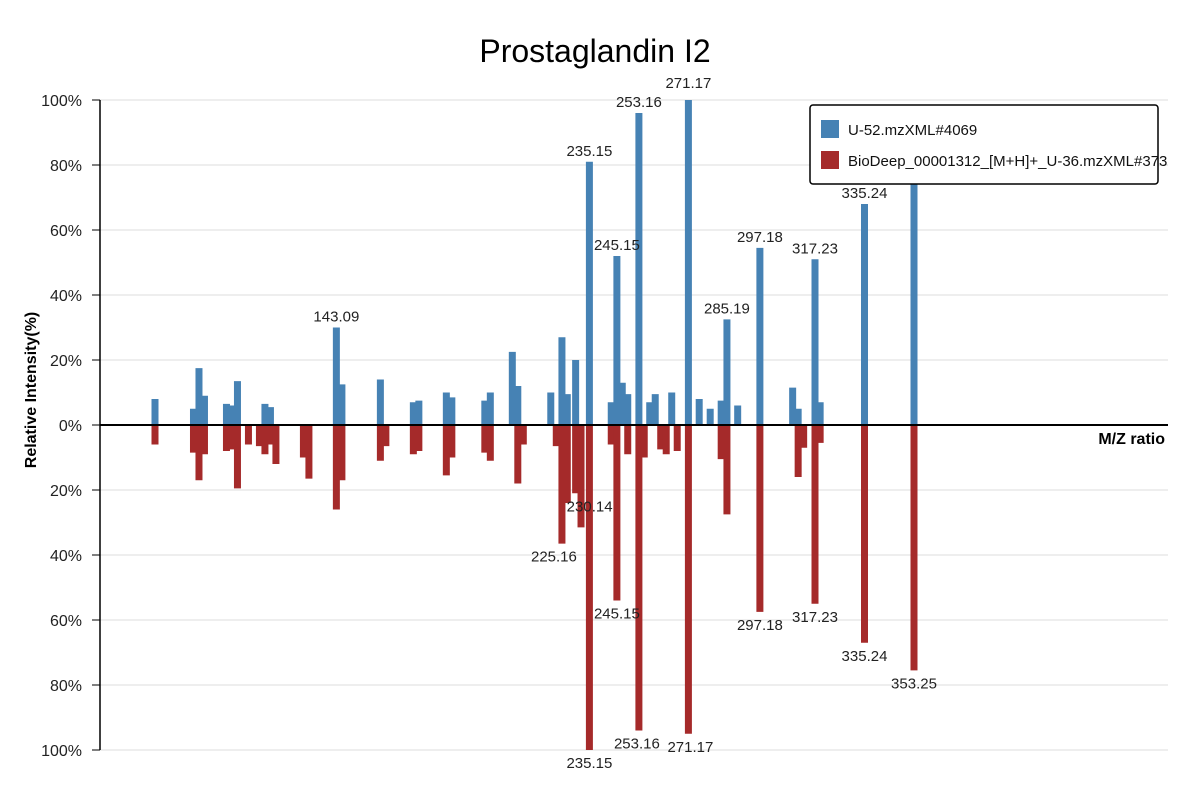 Image resolution: width=1200 pixels, height=800 pixels. What do you see at coordinates (590, 506) in the screenshot?
I see `peak-label-bottom: 230.14` at bounding box center [590, 506].